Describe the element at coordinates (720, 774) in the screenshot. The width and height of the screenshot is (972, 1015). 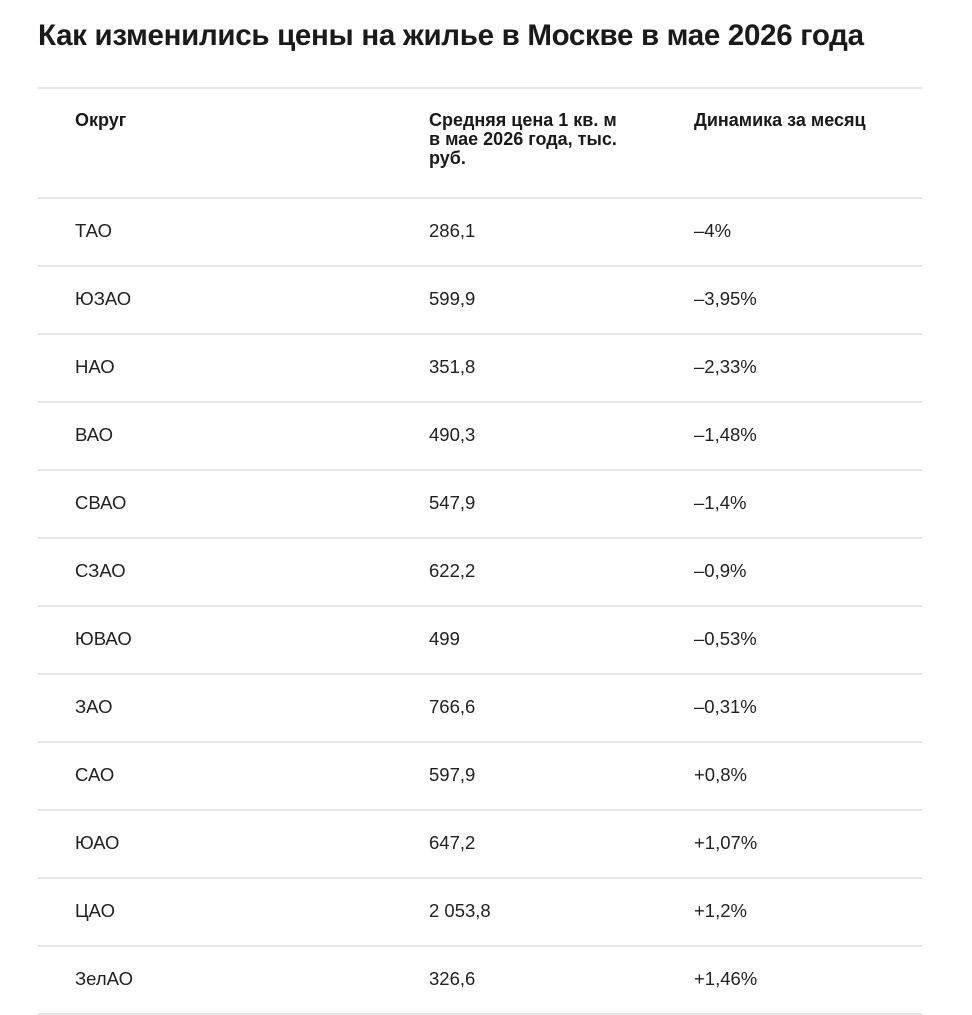
I see `table-cell-monthly-change: +0,8%` at that location.